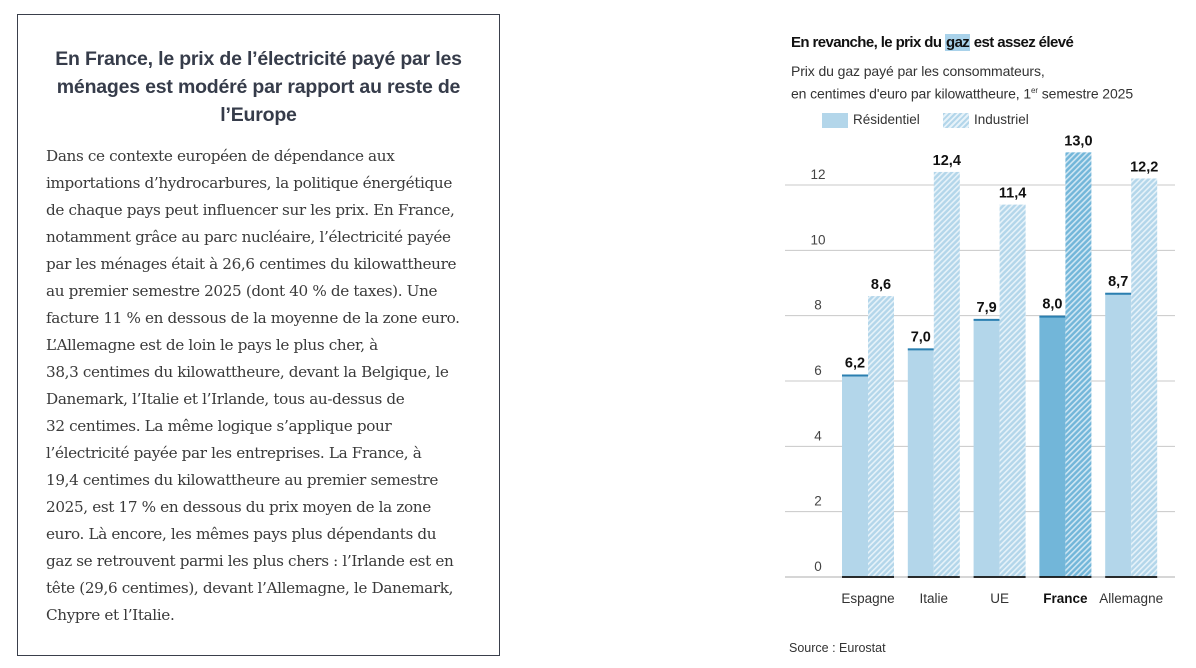 The height and width of the screenshot is (668, 1196). I want to click on y-tick-label: 0, so click(818, 566).